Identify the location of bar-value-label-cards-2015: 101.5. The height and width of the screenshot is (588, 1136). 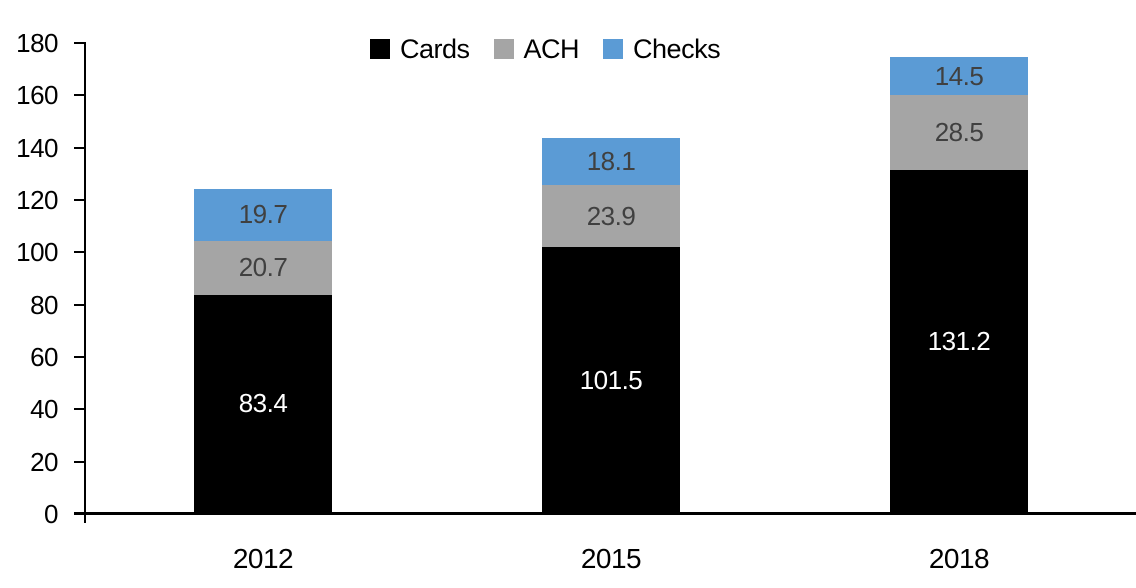
(611, 379).